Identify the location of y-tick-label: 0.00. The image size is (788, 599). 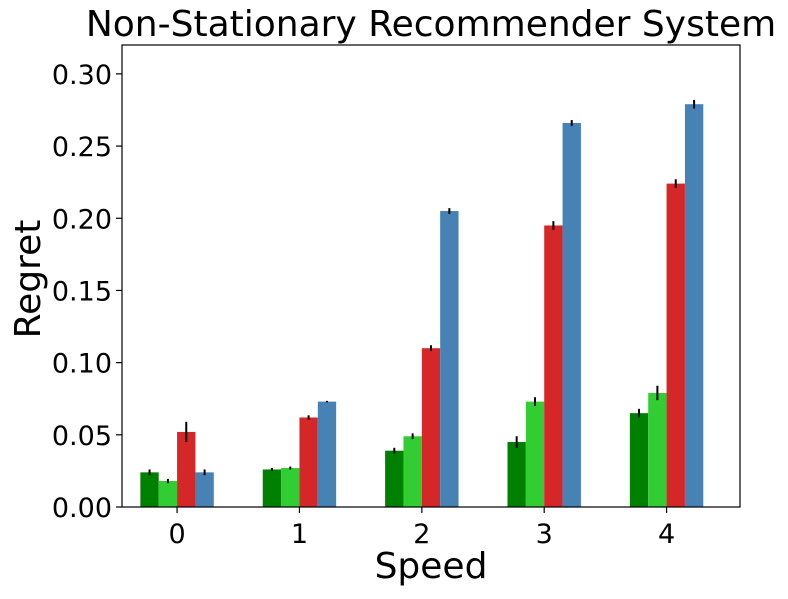
(82, 508).